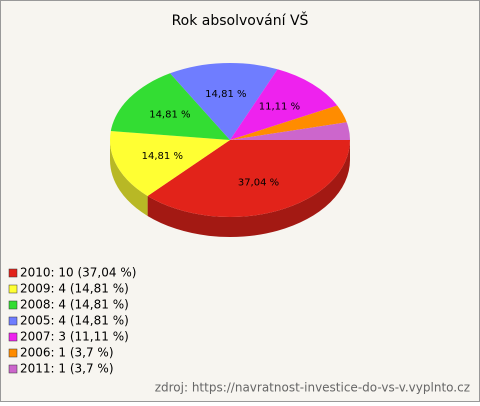 Image resolution: width=480 pixels, height=406 pixels. I want to click on legend-label: 2005: 4 (14,81 %), so click(74, 321).